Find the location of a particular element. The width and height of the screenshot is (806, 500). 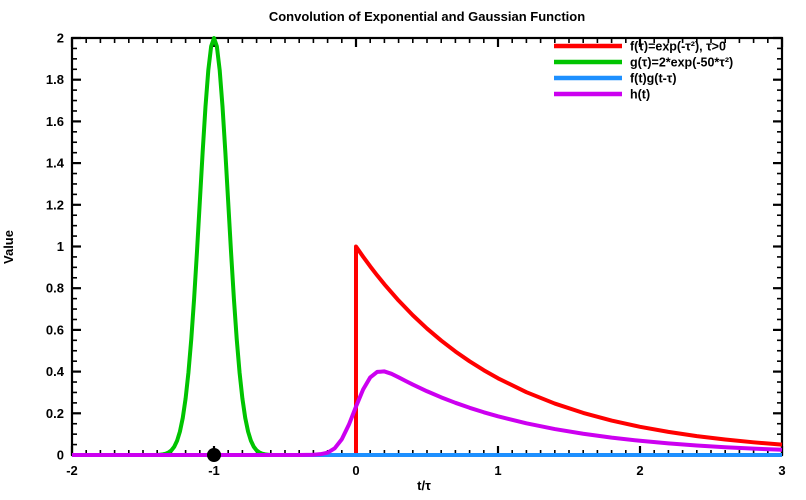

x-tick-label: 2 is located at coordinates (639, 470).